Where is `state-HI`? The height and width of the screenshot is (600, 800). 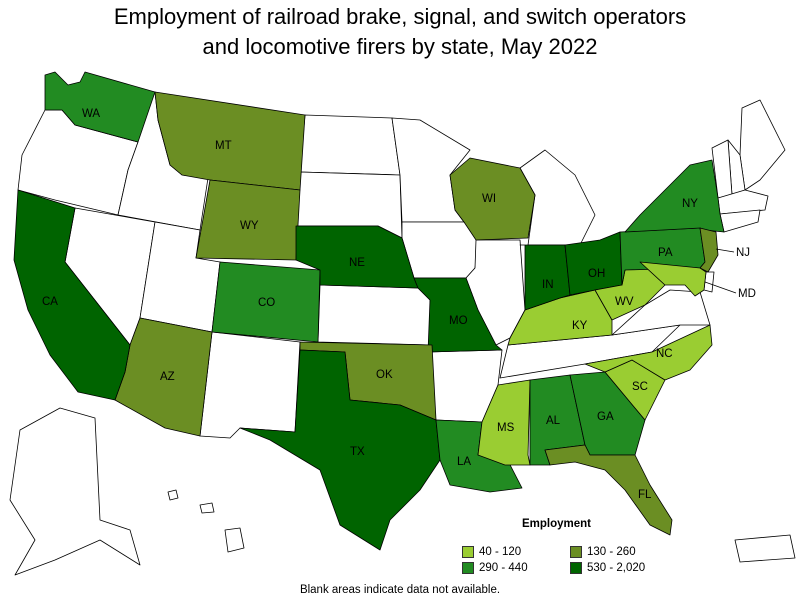
state-HI is located at coordinates (206, 521).